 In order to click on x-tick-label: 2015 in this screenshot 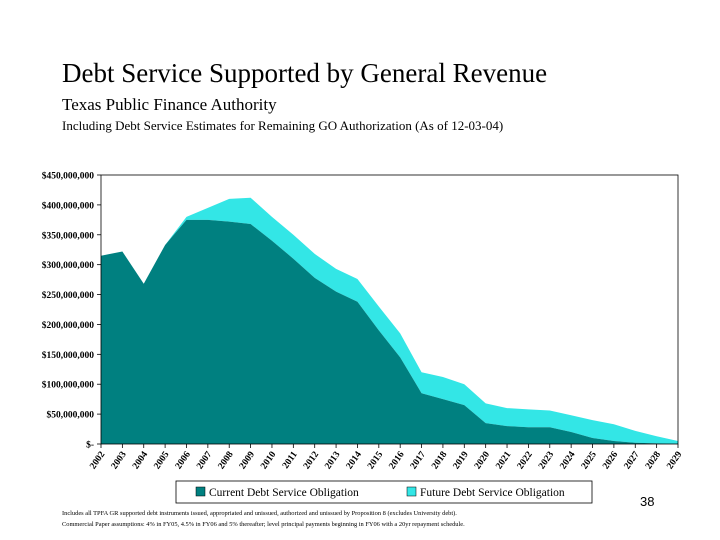, I will do `click(375, 461)`.